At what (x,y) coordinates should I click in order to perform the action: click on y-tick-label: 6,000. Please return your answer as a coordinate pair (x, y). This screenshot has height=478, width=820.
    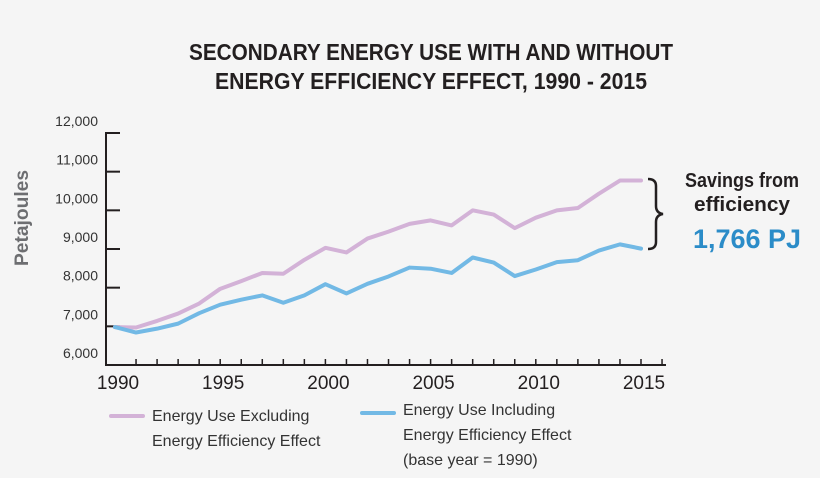
    Looking at the image, I should click on (80, 353).